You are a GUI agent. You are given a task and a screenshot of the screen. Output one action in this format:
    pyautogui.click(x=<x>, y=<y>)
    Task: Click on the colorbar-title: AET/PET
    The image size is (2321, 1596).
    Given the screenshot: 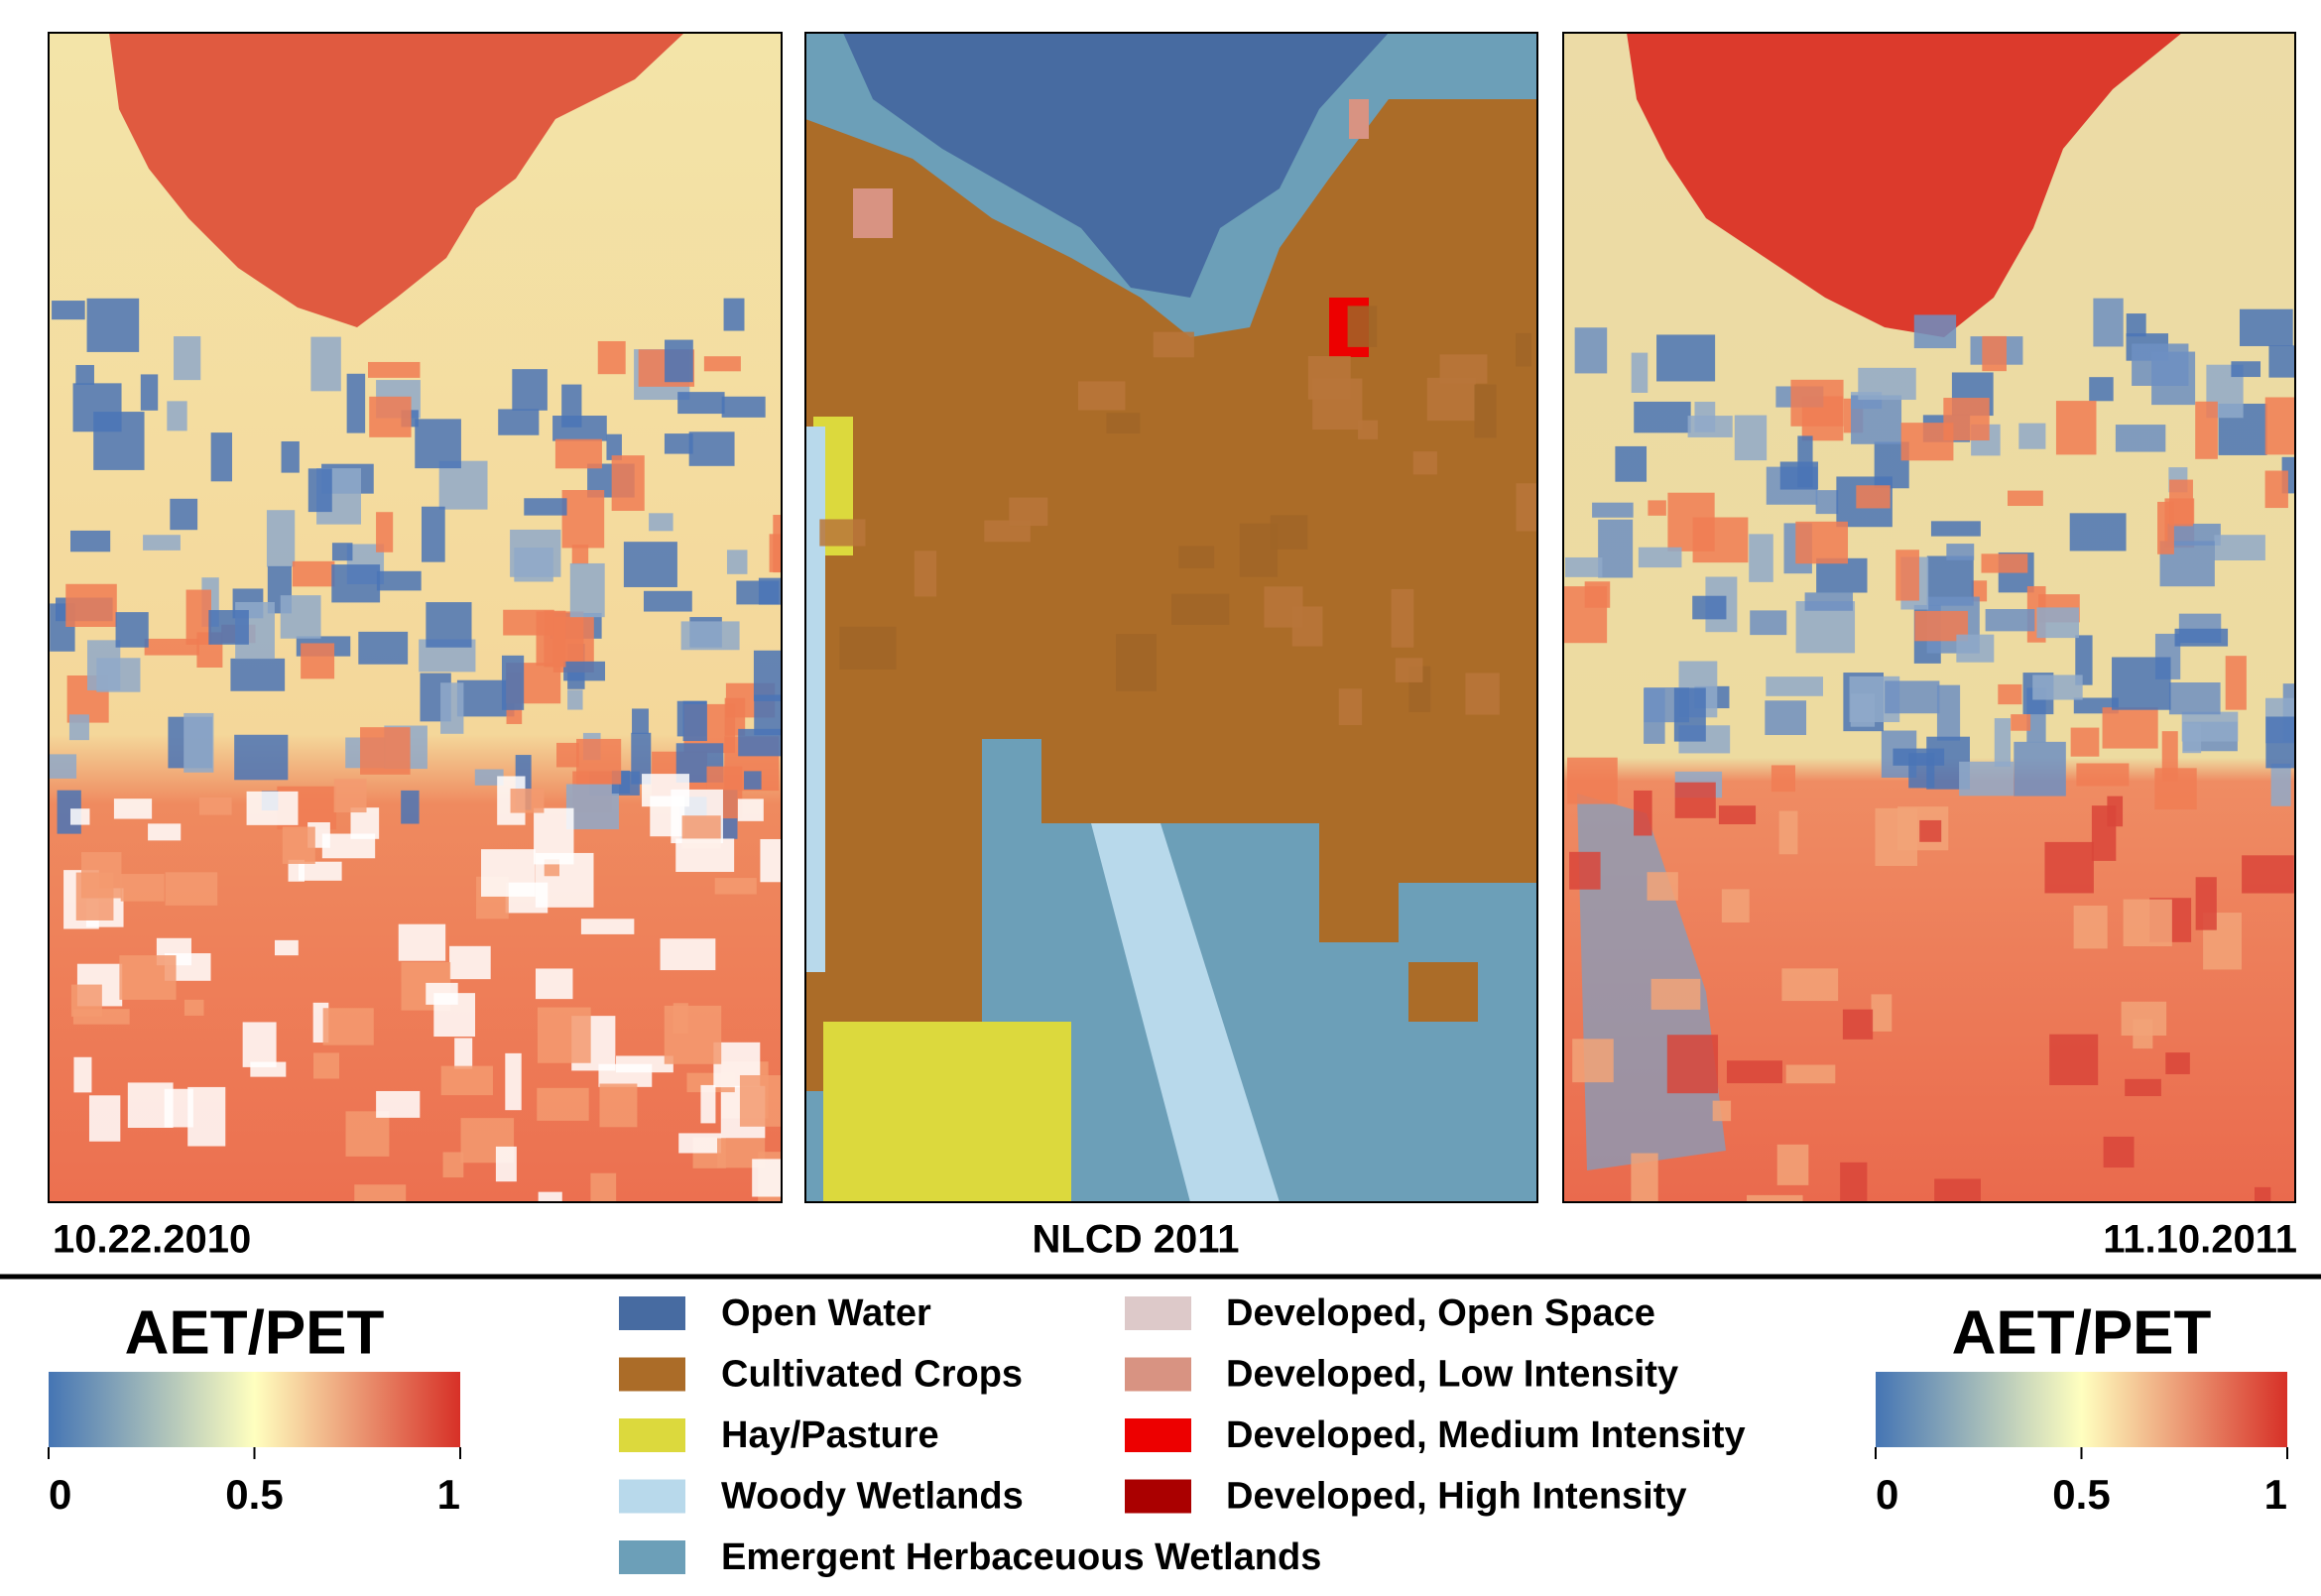 What is the action you would take?
    pyautogui.click(x=2082, y=1332)
    